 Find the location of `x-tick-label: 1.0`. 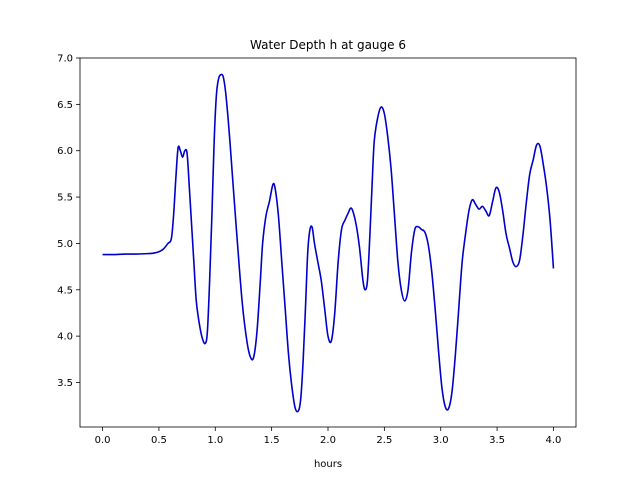

x-tick-label: 1.0 is located at coordinates (215, 440).